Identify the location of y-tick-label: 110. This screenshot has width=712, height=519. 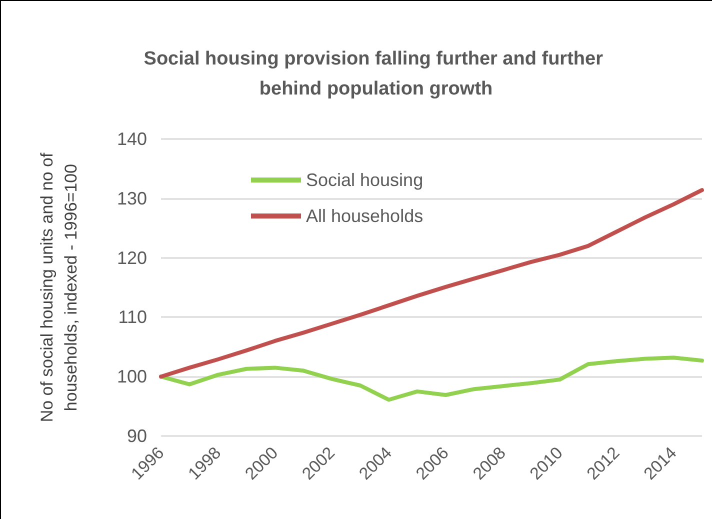
(132, 317).